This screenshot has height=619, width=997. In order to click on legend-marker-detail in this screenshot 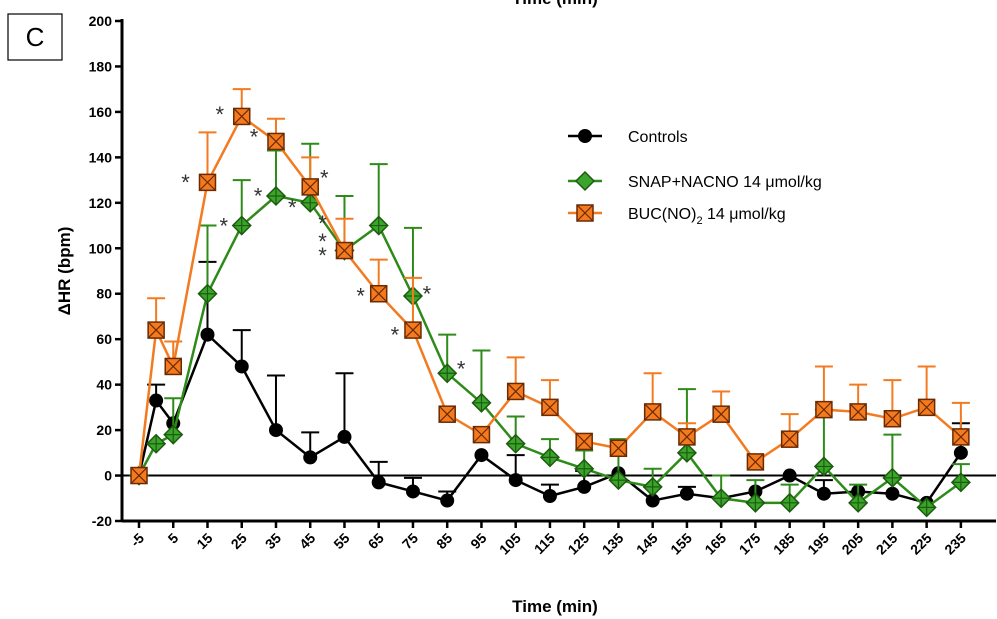, I will do `click(585, 213)`.